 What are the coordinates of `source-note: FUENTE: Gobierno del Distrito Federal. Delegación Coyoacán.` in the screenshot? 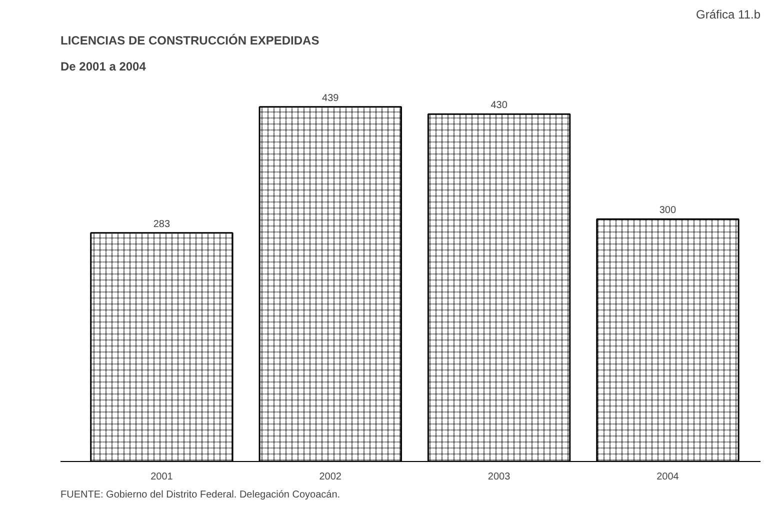 It's located at (200, 495).